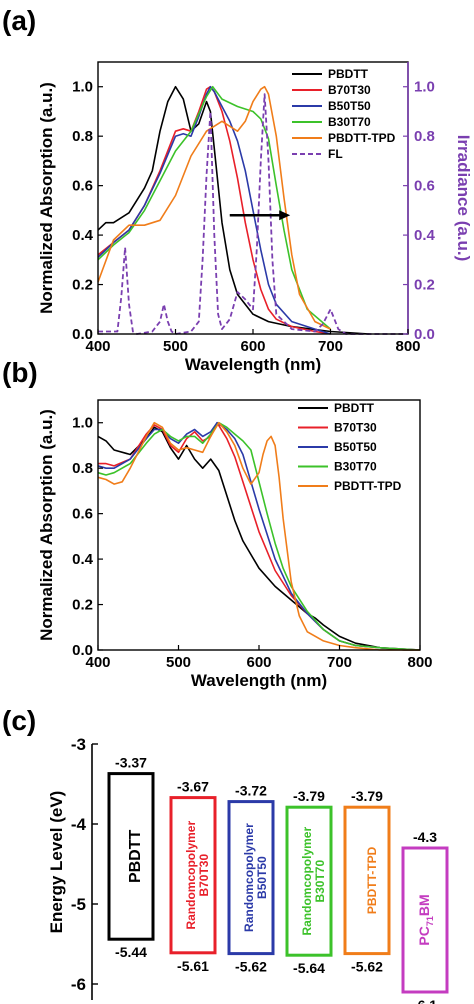 The image size is (474, 1004). I want to click on series-line-b30t70, so click(214, 207).